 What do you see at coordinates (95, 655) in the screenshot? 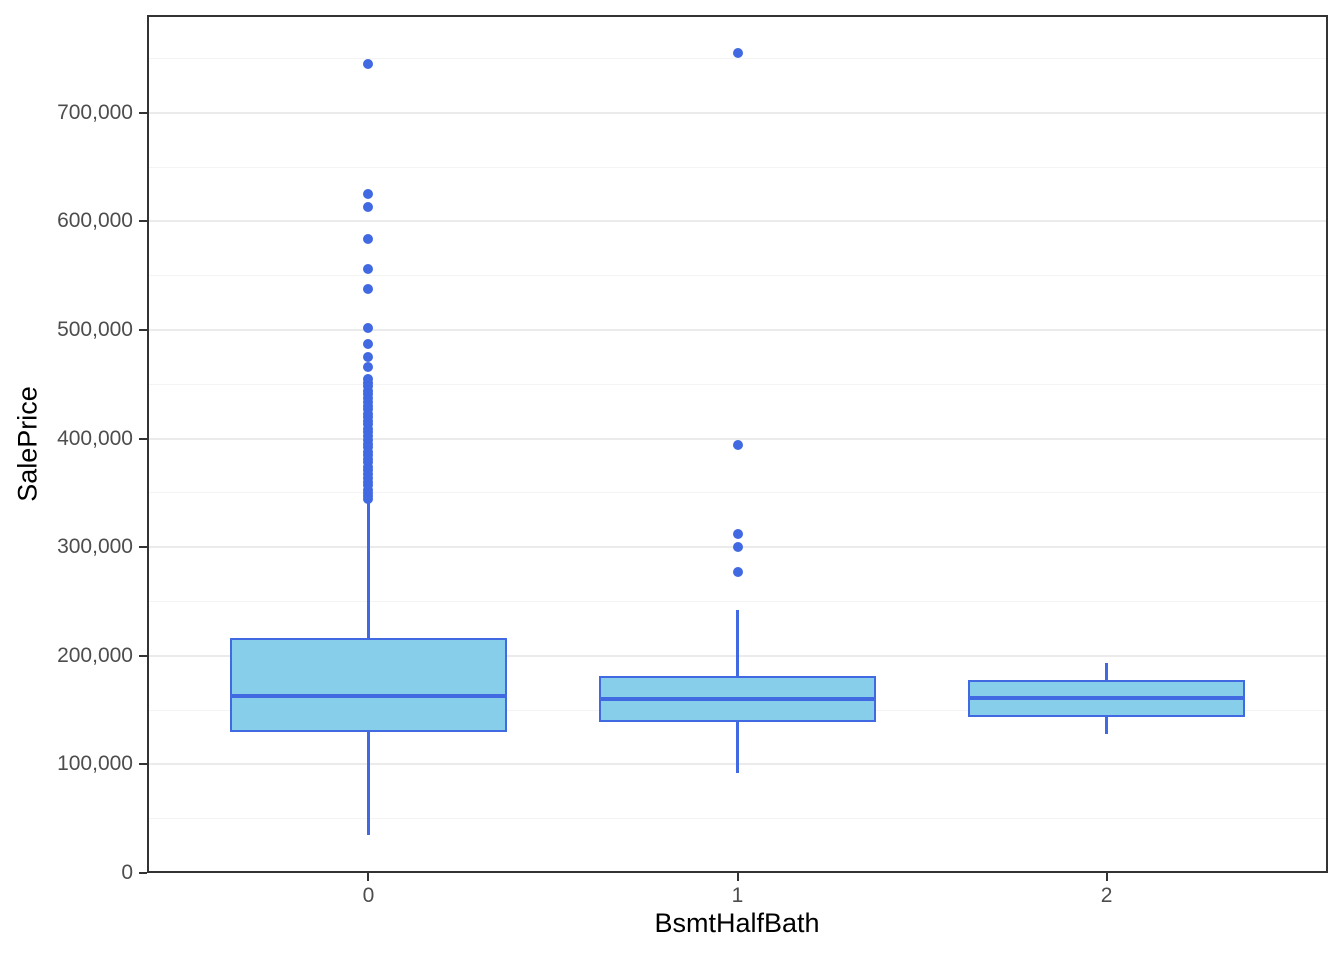
I see `y-tick-label: 200,000` at bounding box center [95, 655].